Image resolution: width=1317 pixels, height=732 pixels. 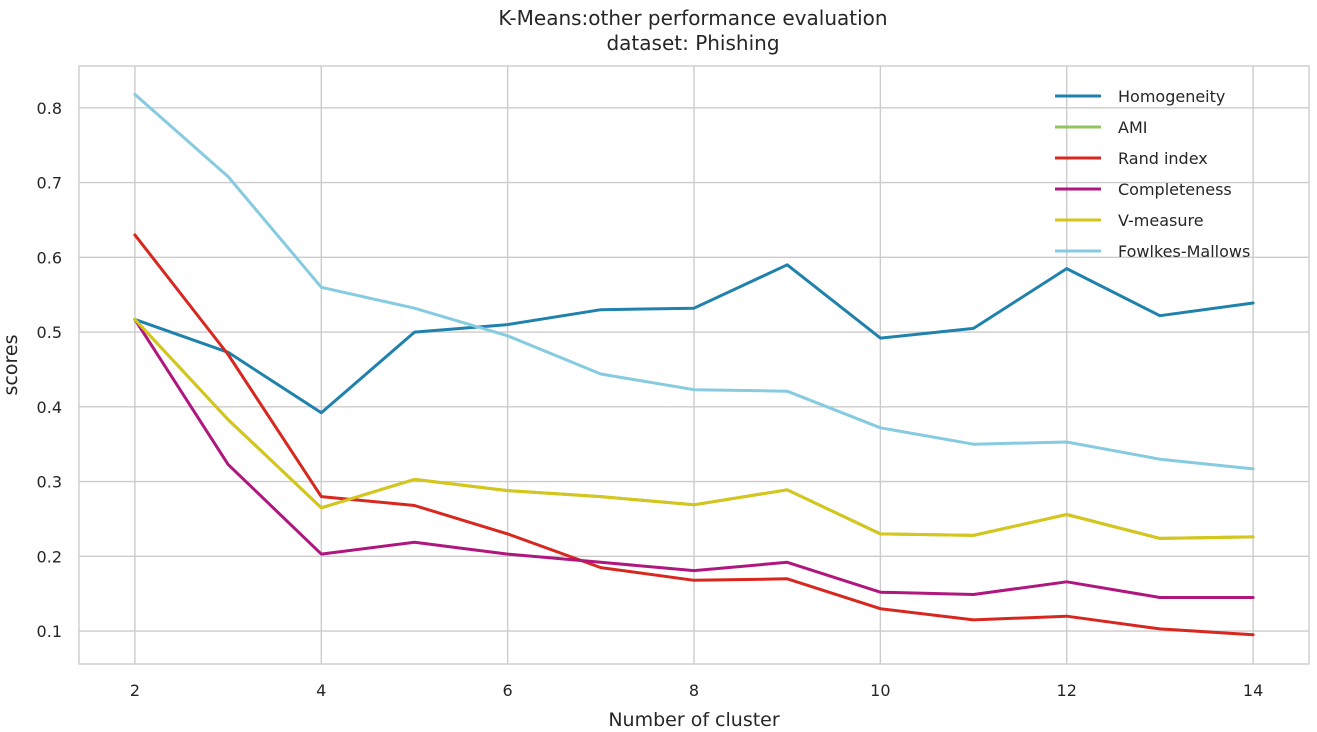 I want to click on y-tick-label: 0.6, so click(x=49, y=257).